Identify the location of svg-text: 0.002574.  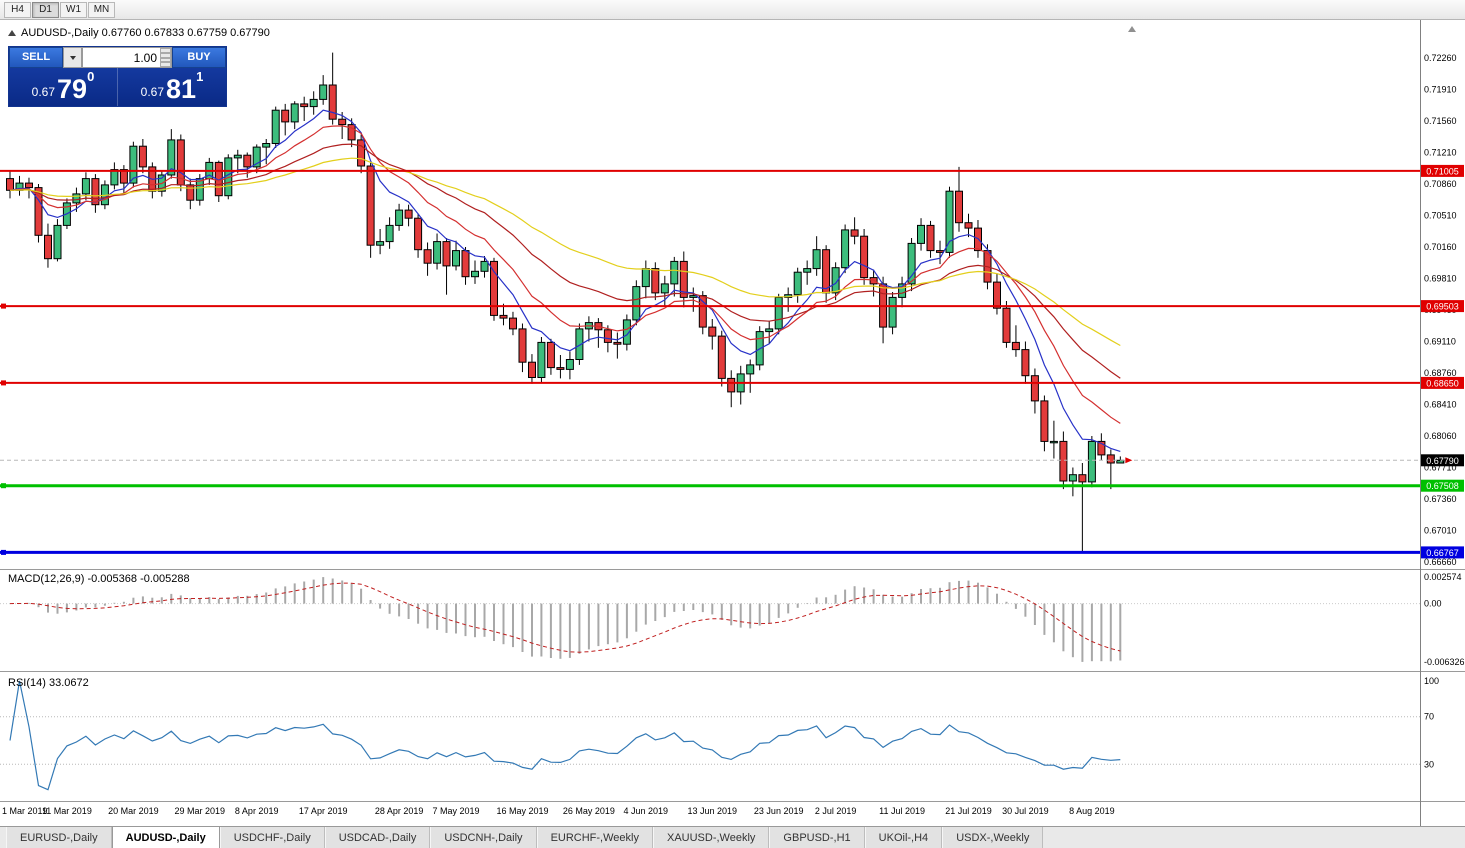
(1443, 577).